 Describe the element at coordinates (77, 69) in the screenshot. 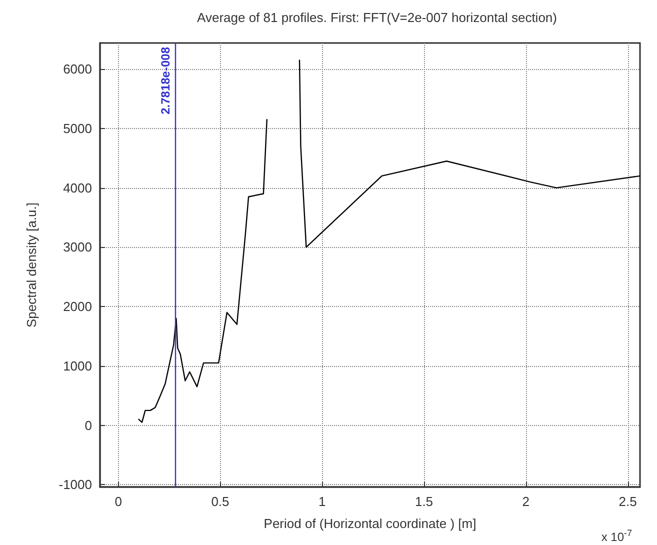

I see `y-tick-label: 6000` at that location.